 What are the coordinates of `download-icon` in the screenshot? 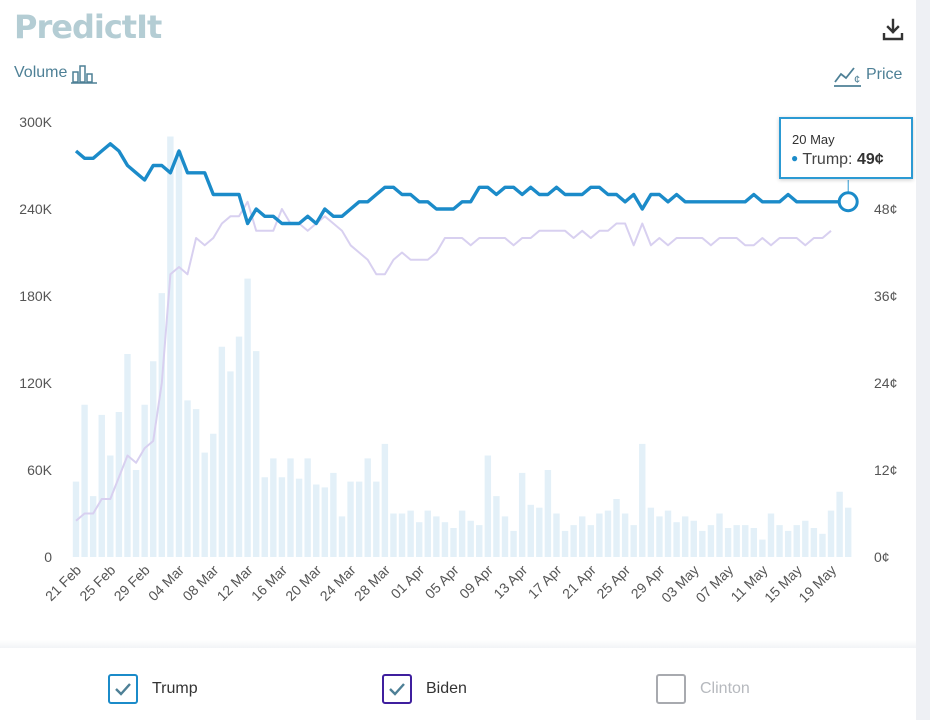 It's located at (893, 29).